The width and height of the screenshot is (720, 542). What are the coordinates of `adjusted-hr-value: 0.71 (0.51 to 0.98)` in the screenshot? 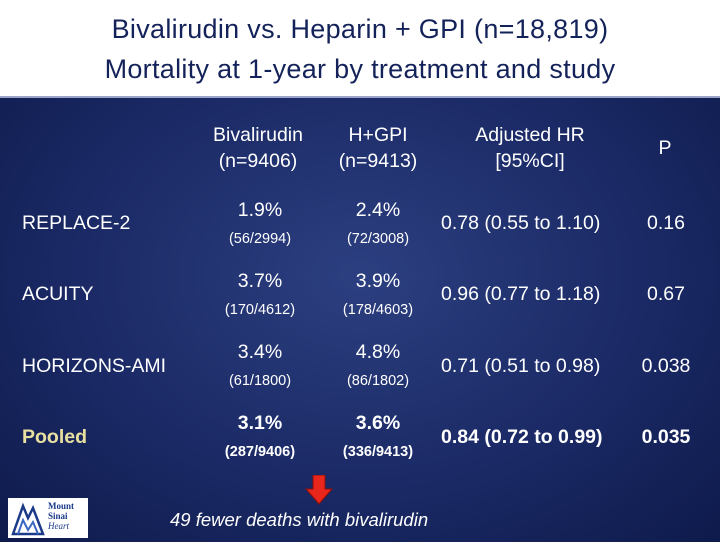 It's located at (521, 366).